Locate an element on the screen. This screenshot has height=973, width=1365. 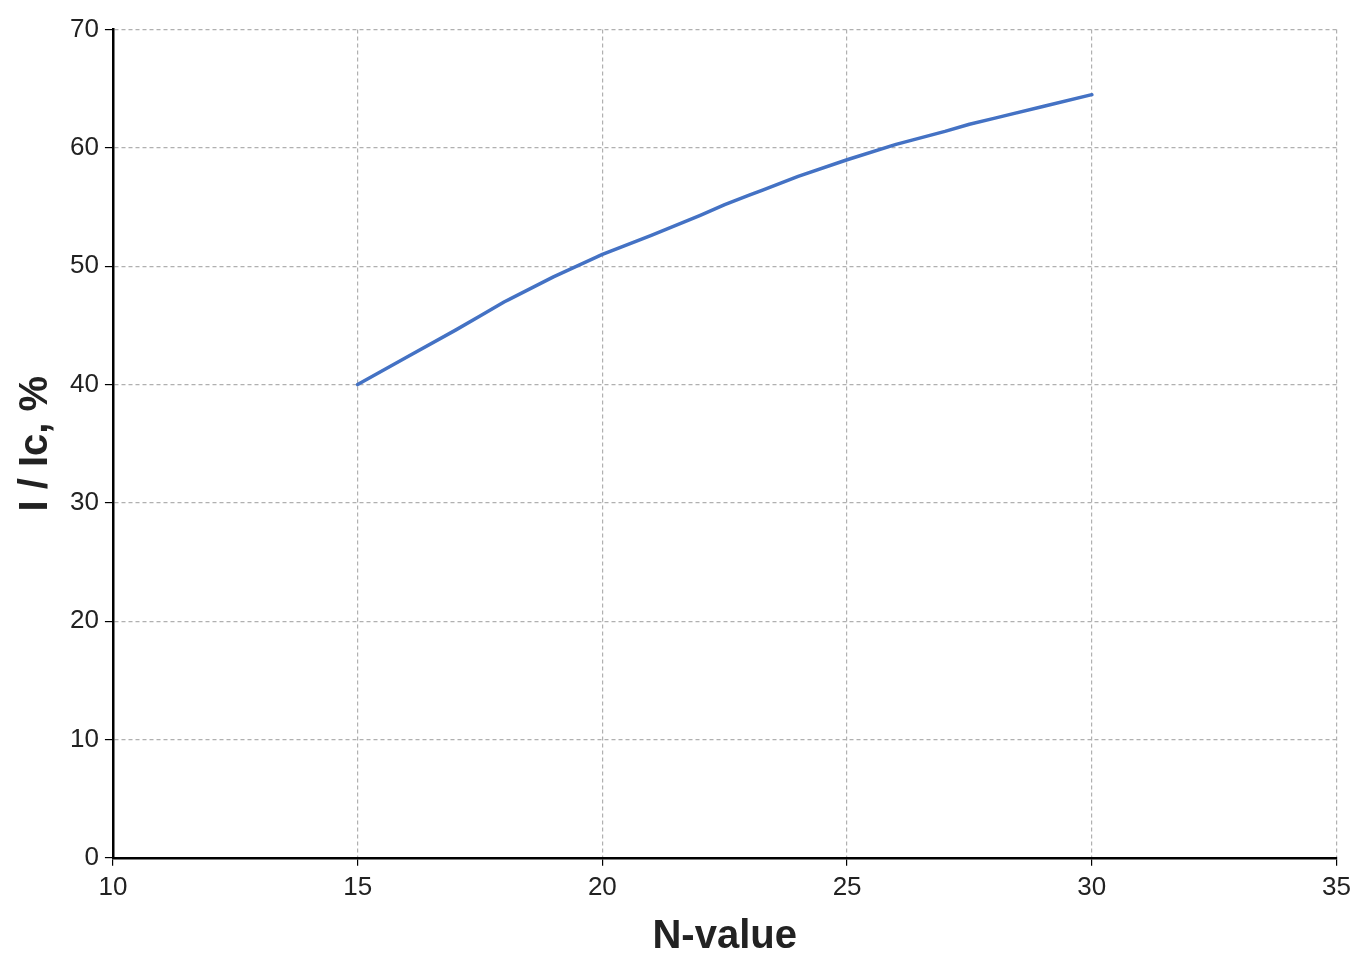
x-axis-title: N-value is located at coordinates (724, 934).